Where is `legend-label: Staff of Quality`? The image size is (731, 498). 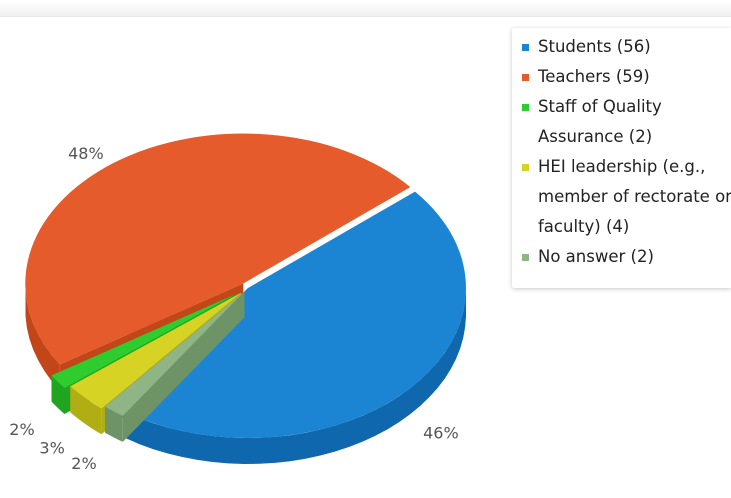 legend-label: Staff of Quality is located at coordinates (600, 106).